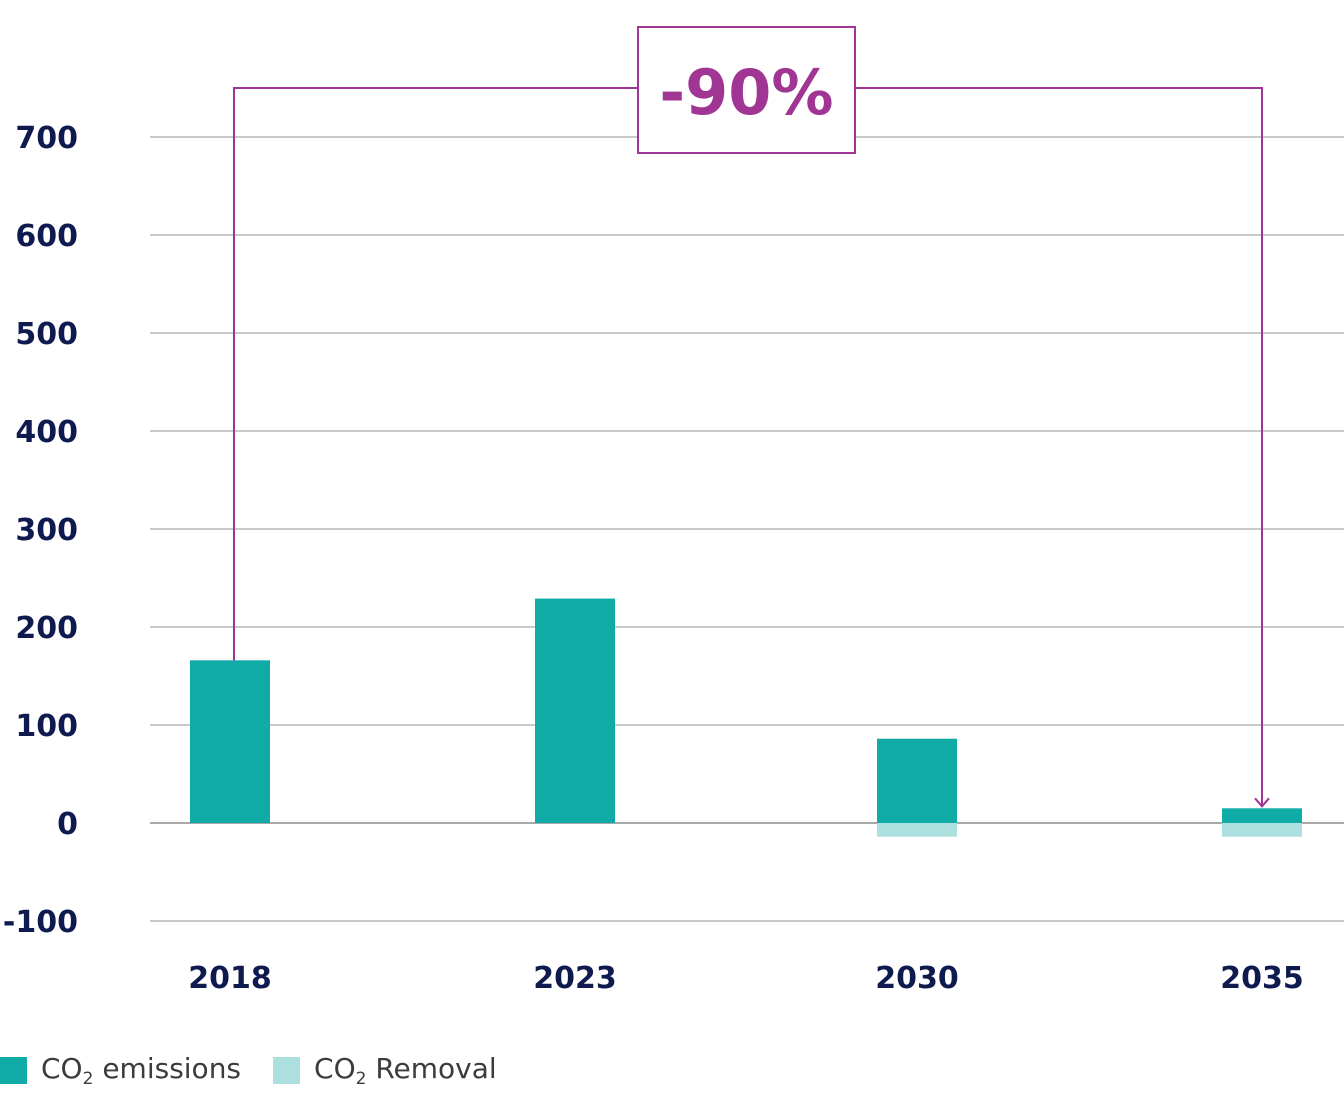  I want to click on bar-co2-removal-2030, so click(917, 830).